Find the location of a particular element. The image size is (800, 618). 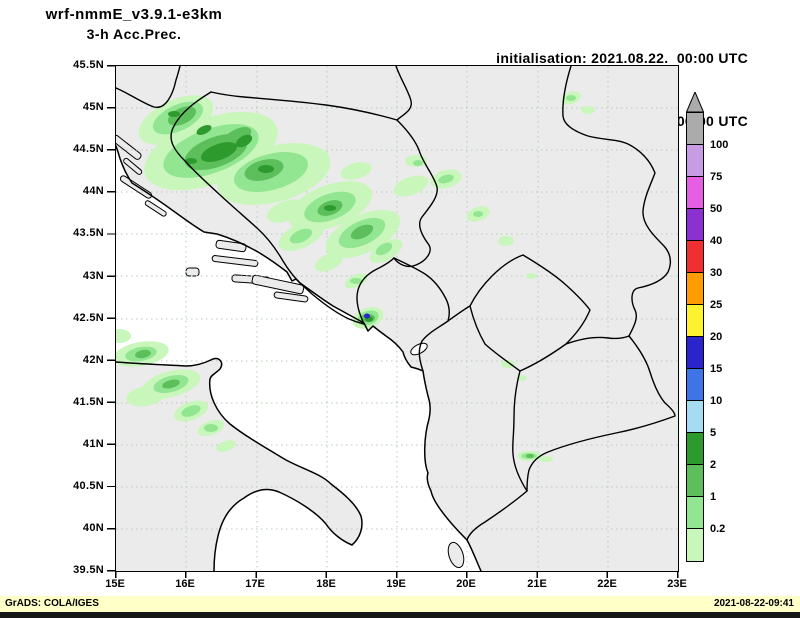

y-tick-label: 40.5N is located at coordinates (88, 486).